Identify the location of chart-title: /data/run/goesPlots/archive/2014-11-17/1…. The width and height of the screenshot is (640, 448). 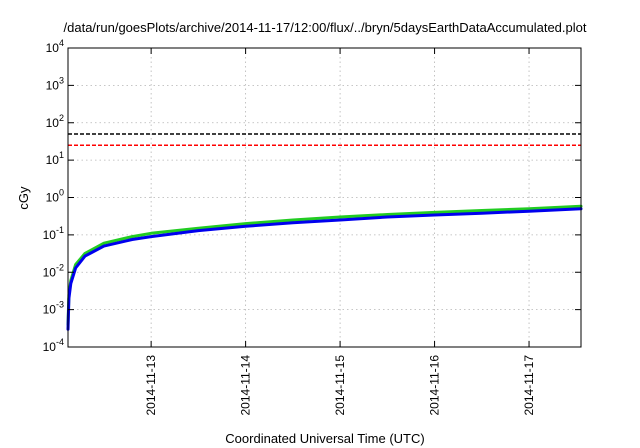
(325, 27).